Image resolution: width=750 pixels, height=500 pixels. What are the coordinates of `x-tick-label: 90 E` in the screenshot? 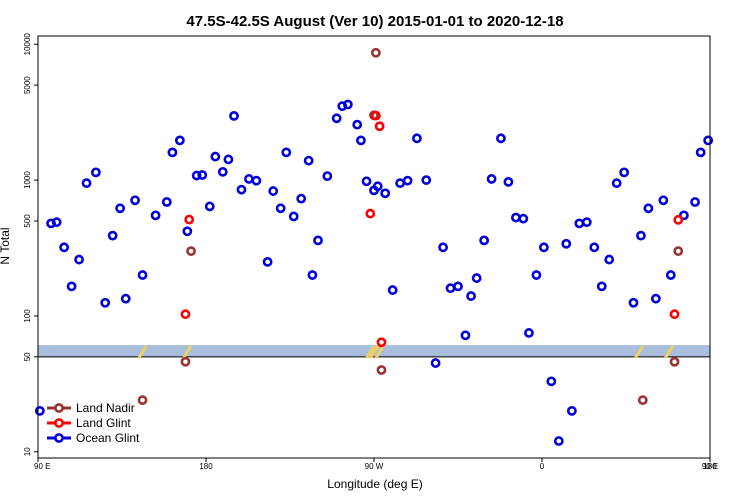 It's located at (710, 466).